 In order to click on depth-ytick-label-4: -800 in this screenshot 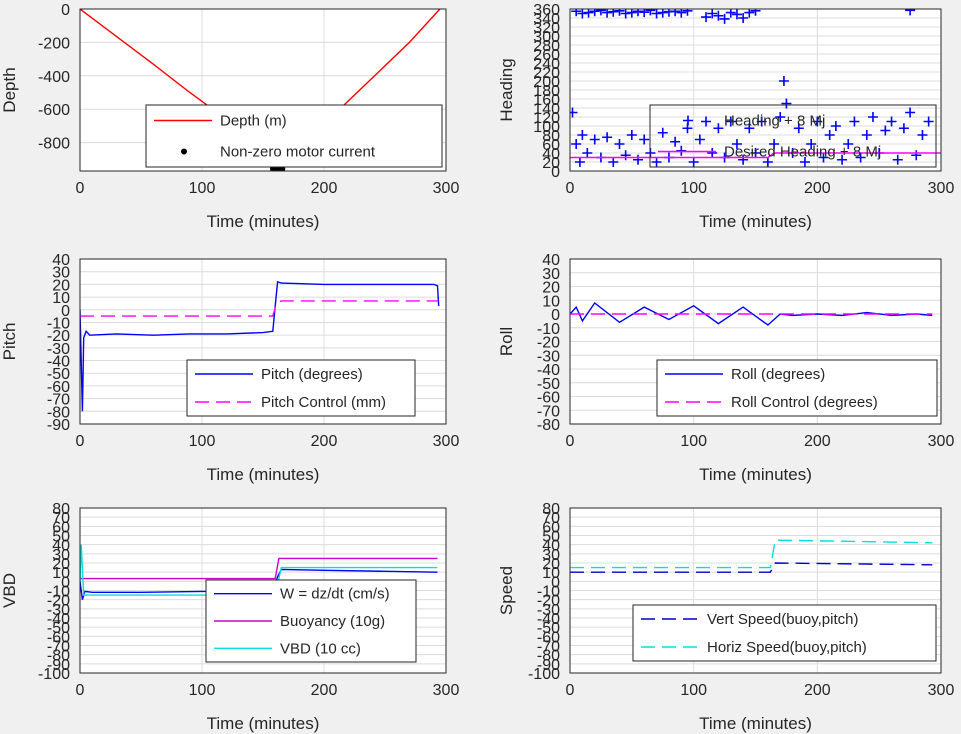, I will do `click(54, 144)`.